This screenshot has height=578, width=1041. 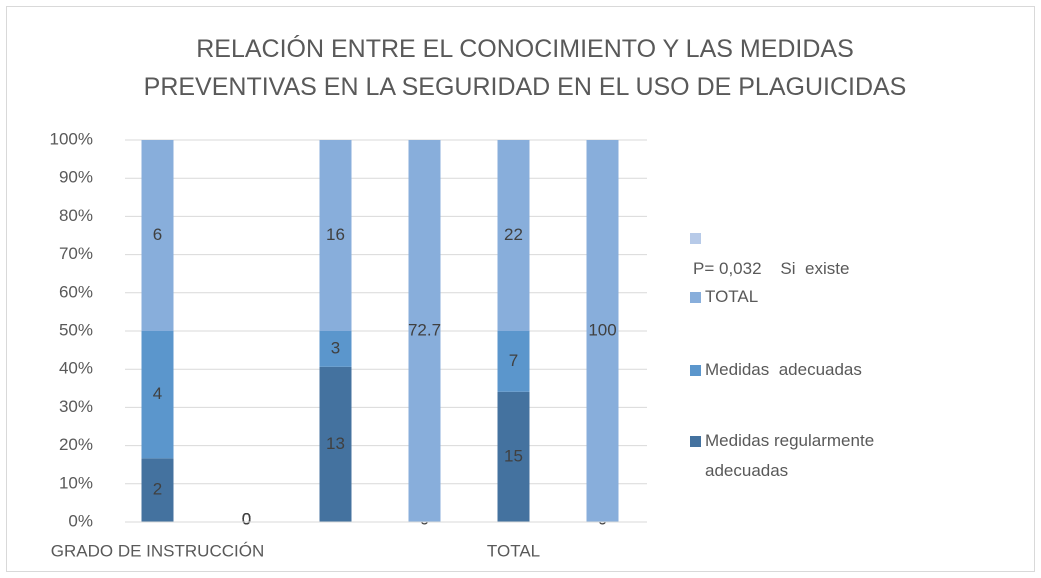 What do you see at coordinates (732, 296) in the screenshot?
I see `legend-label: TOTAL` at bounding box center [732, 296].